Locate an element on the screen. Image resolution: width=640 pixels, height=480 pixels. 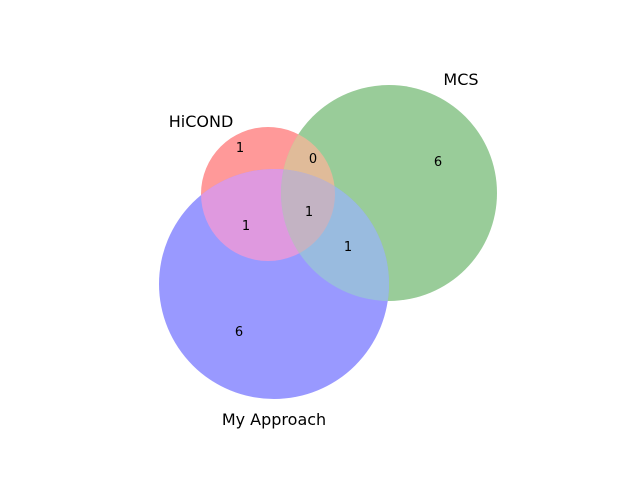
label-hicond: HiCOND is located at coordinates (201, 121).